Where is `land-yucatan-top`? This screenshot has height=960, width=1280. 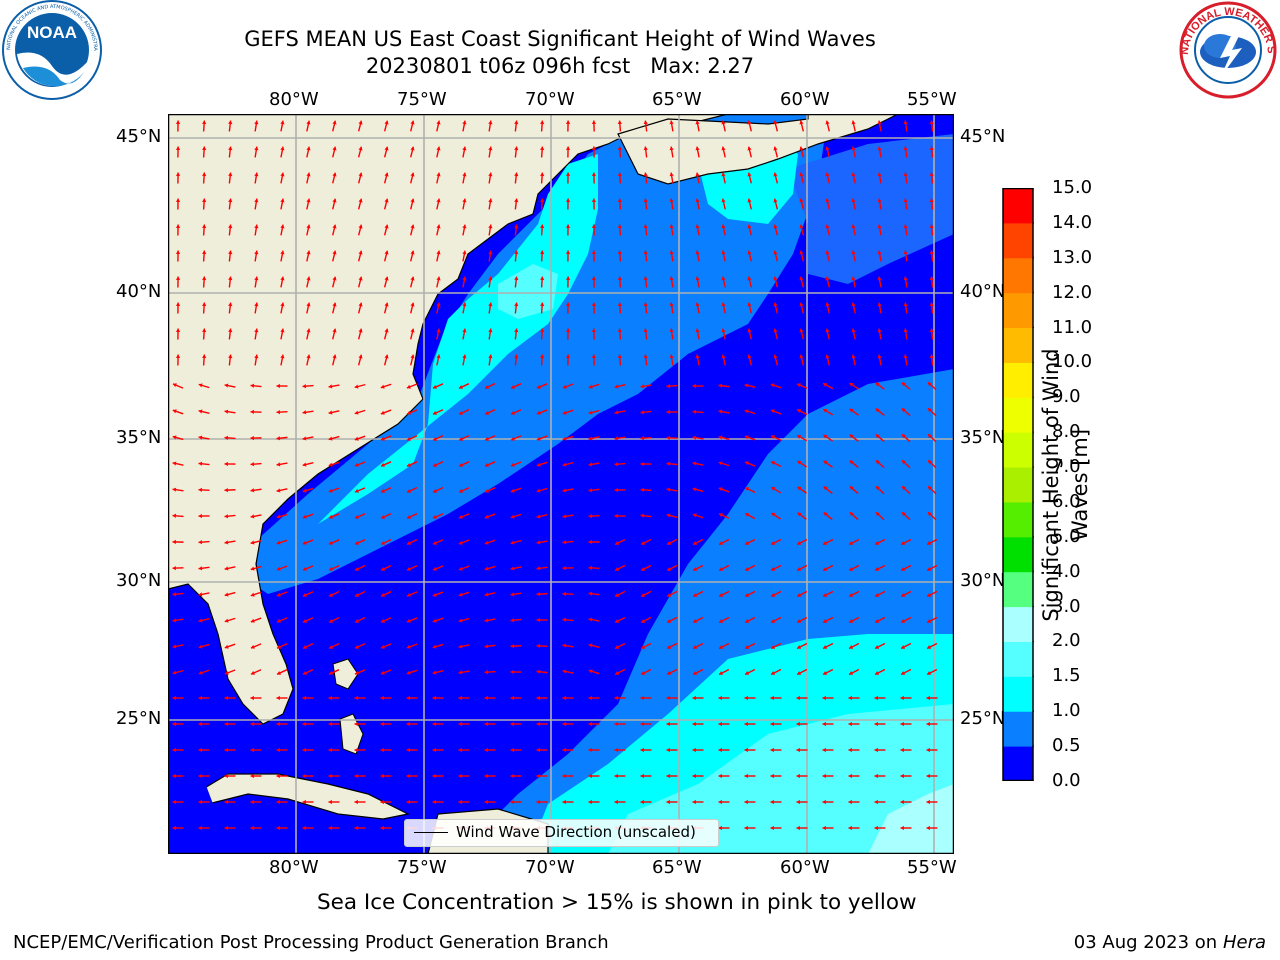 land-yucatan-top is located at coordinates (190, 809).